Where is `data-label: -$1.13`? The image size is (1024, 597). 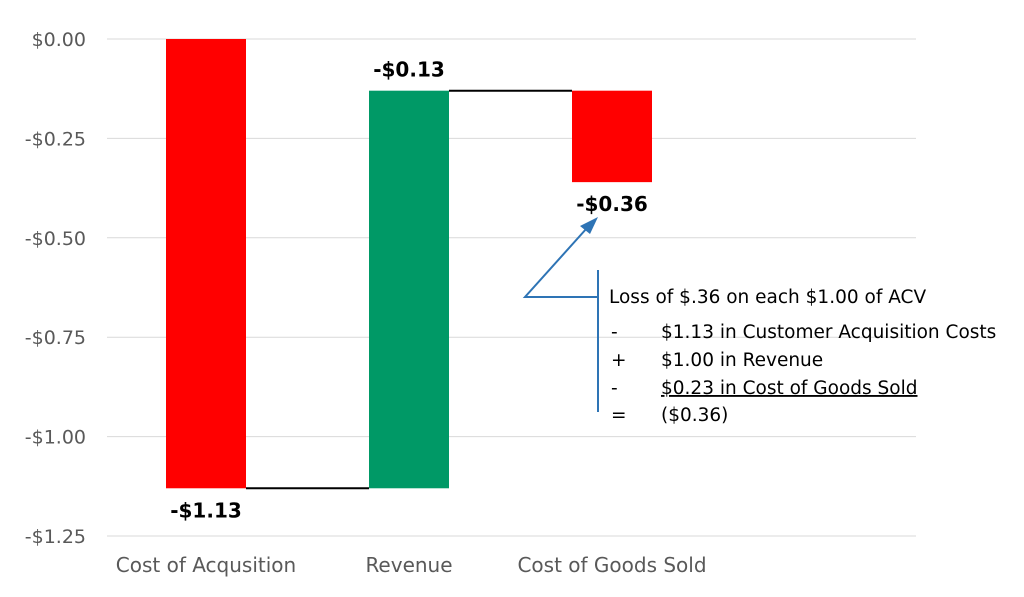
data-label: -$1.13 is located at coordinates (206, 510).